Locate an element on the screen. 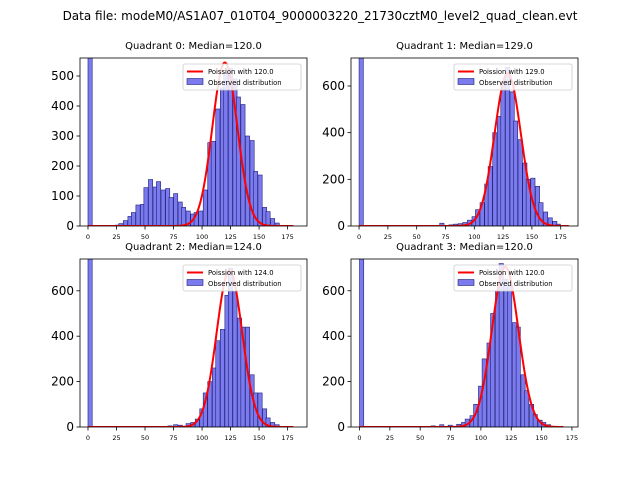 This screenshot has height=480, width=640. panel-3-xtick-label-4: 100 is located at coordinates (481, 438).